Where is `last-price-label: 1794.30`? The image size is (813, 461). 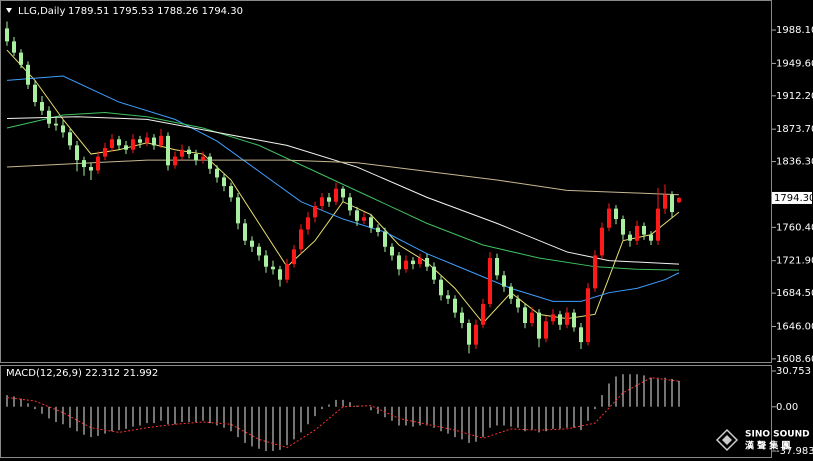
last-price-label: 1794.30 is located at coordinates (793, 198).